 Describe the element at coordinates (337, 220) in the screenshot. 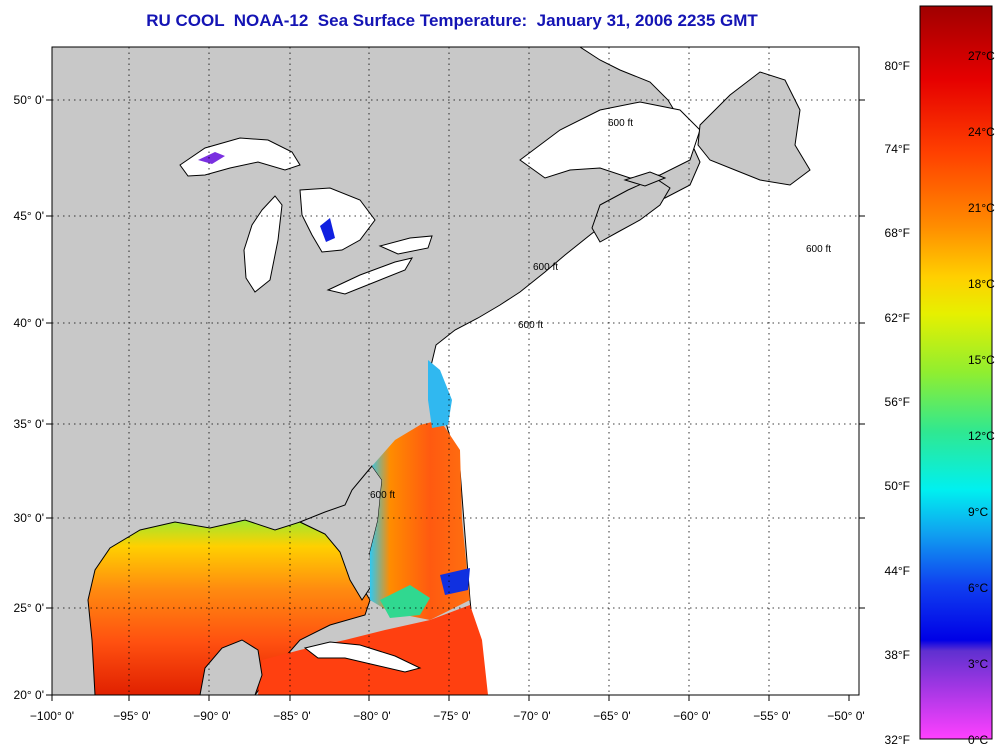

I see `lake-huron` at that location.